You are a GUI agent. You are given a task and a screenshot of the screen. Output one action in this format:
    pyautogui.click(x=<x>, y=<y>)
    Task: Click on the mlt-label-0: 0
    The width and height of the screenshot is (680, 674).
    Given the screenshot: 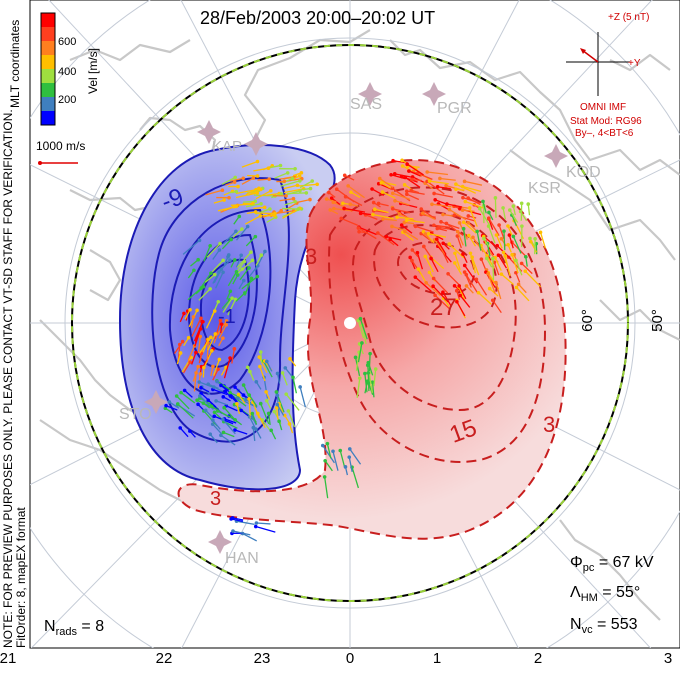 What is the action you would take?
    pyautogui.click(x=350, y=658)
    